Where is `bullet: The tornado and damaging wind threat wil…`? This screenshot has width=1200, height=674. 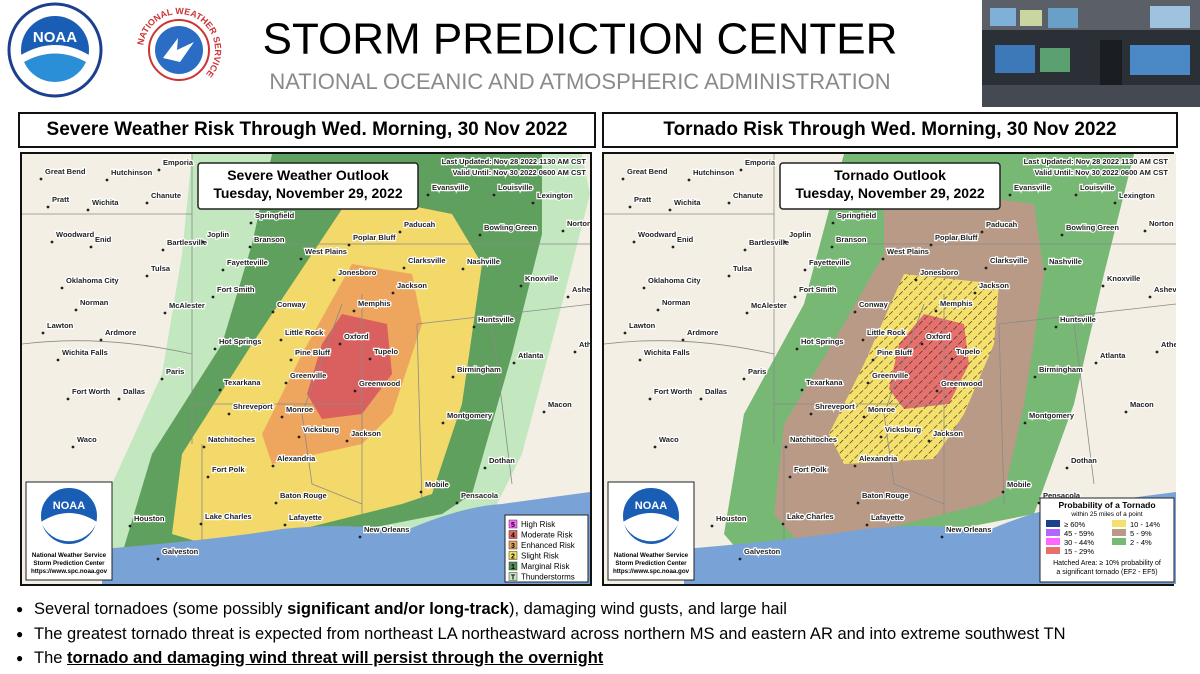 bullet: The tornado and damaging wind threat wil… is located at coordinates (608, 658).